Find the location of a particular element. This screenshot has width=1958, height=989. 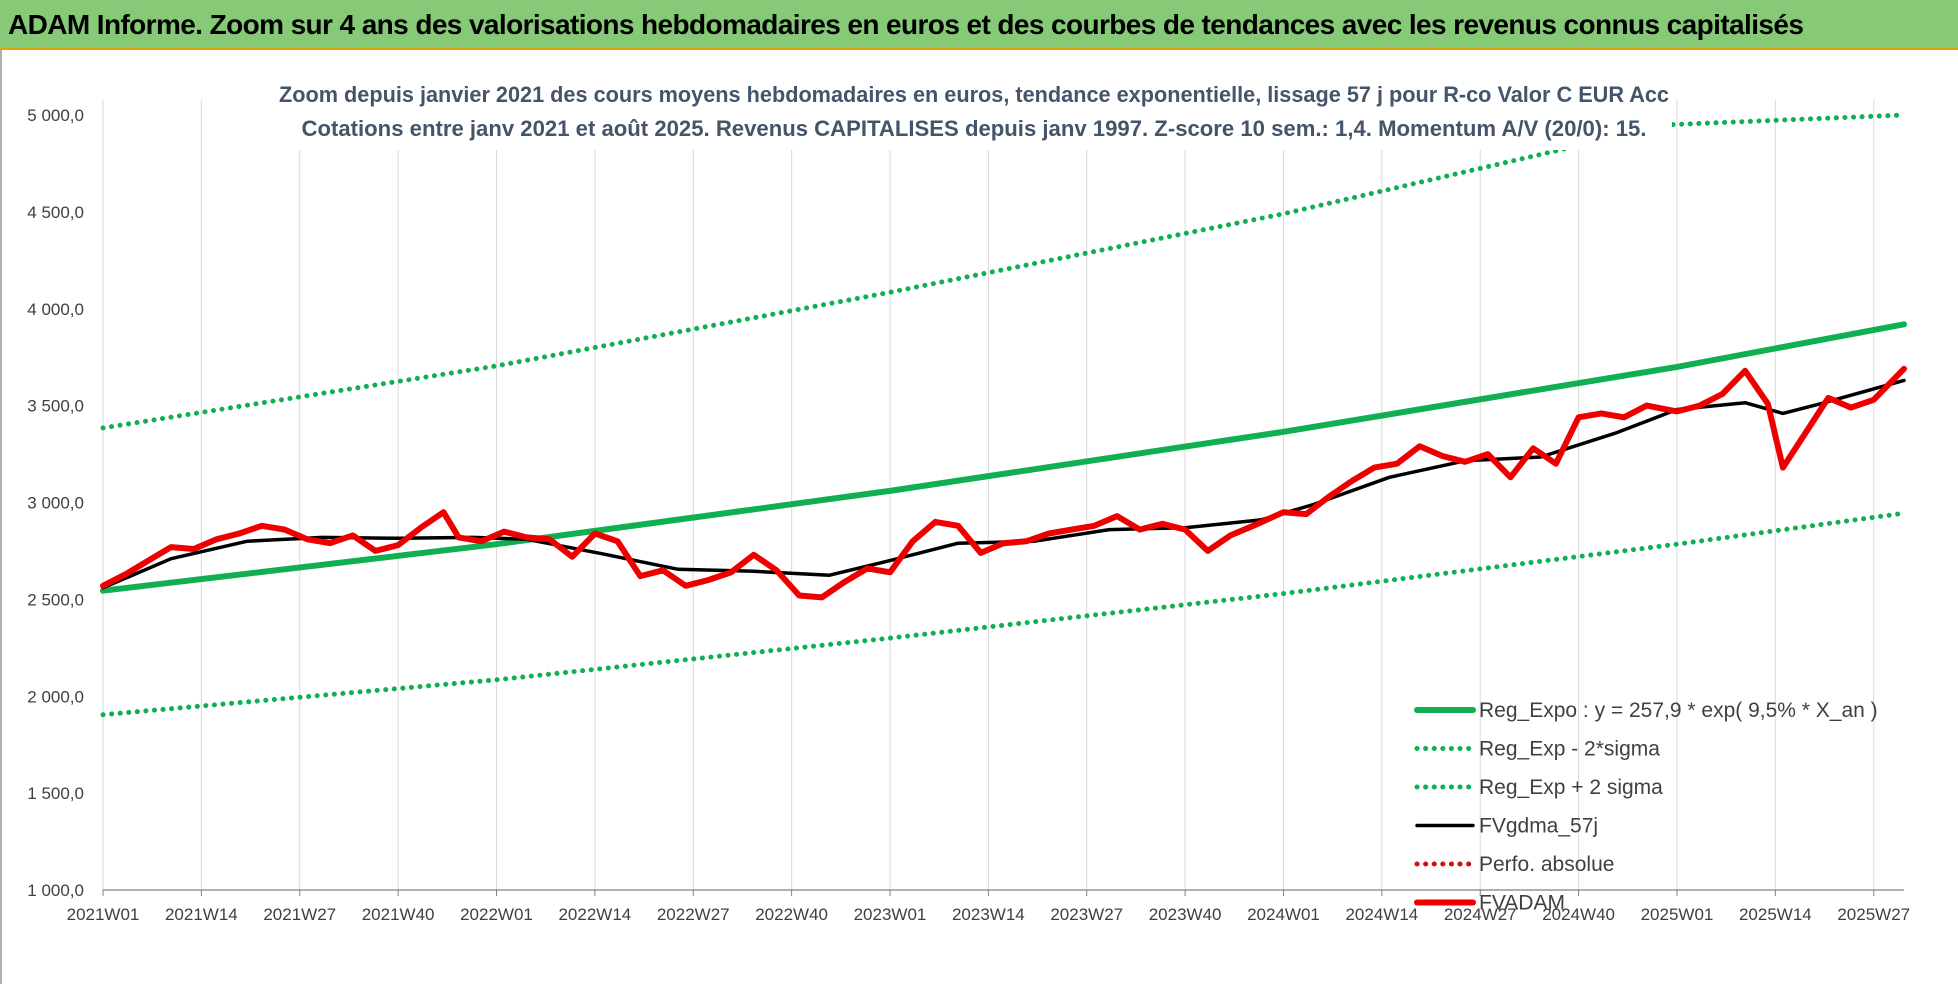

y-tick-label: 4 500,0 is located at coordinates (55, 212).